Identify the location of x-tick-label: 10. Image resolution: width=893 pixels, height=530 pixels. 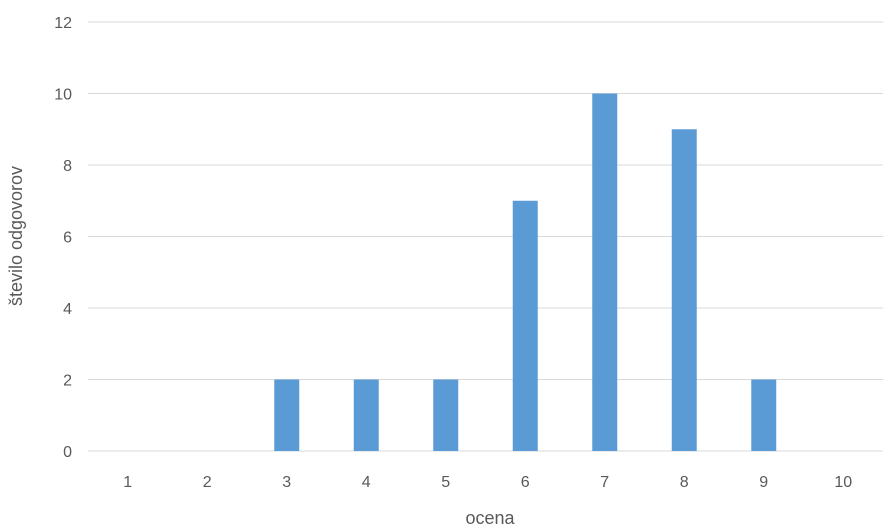
(843, 482).